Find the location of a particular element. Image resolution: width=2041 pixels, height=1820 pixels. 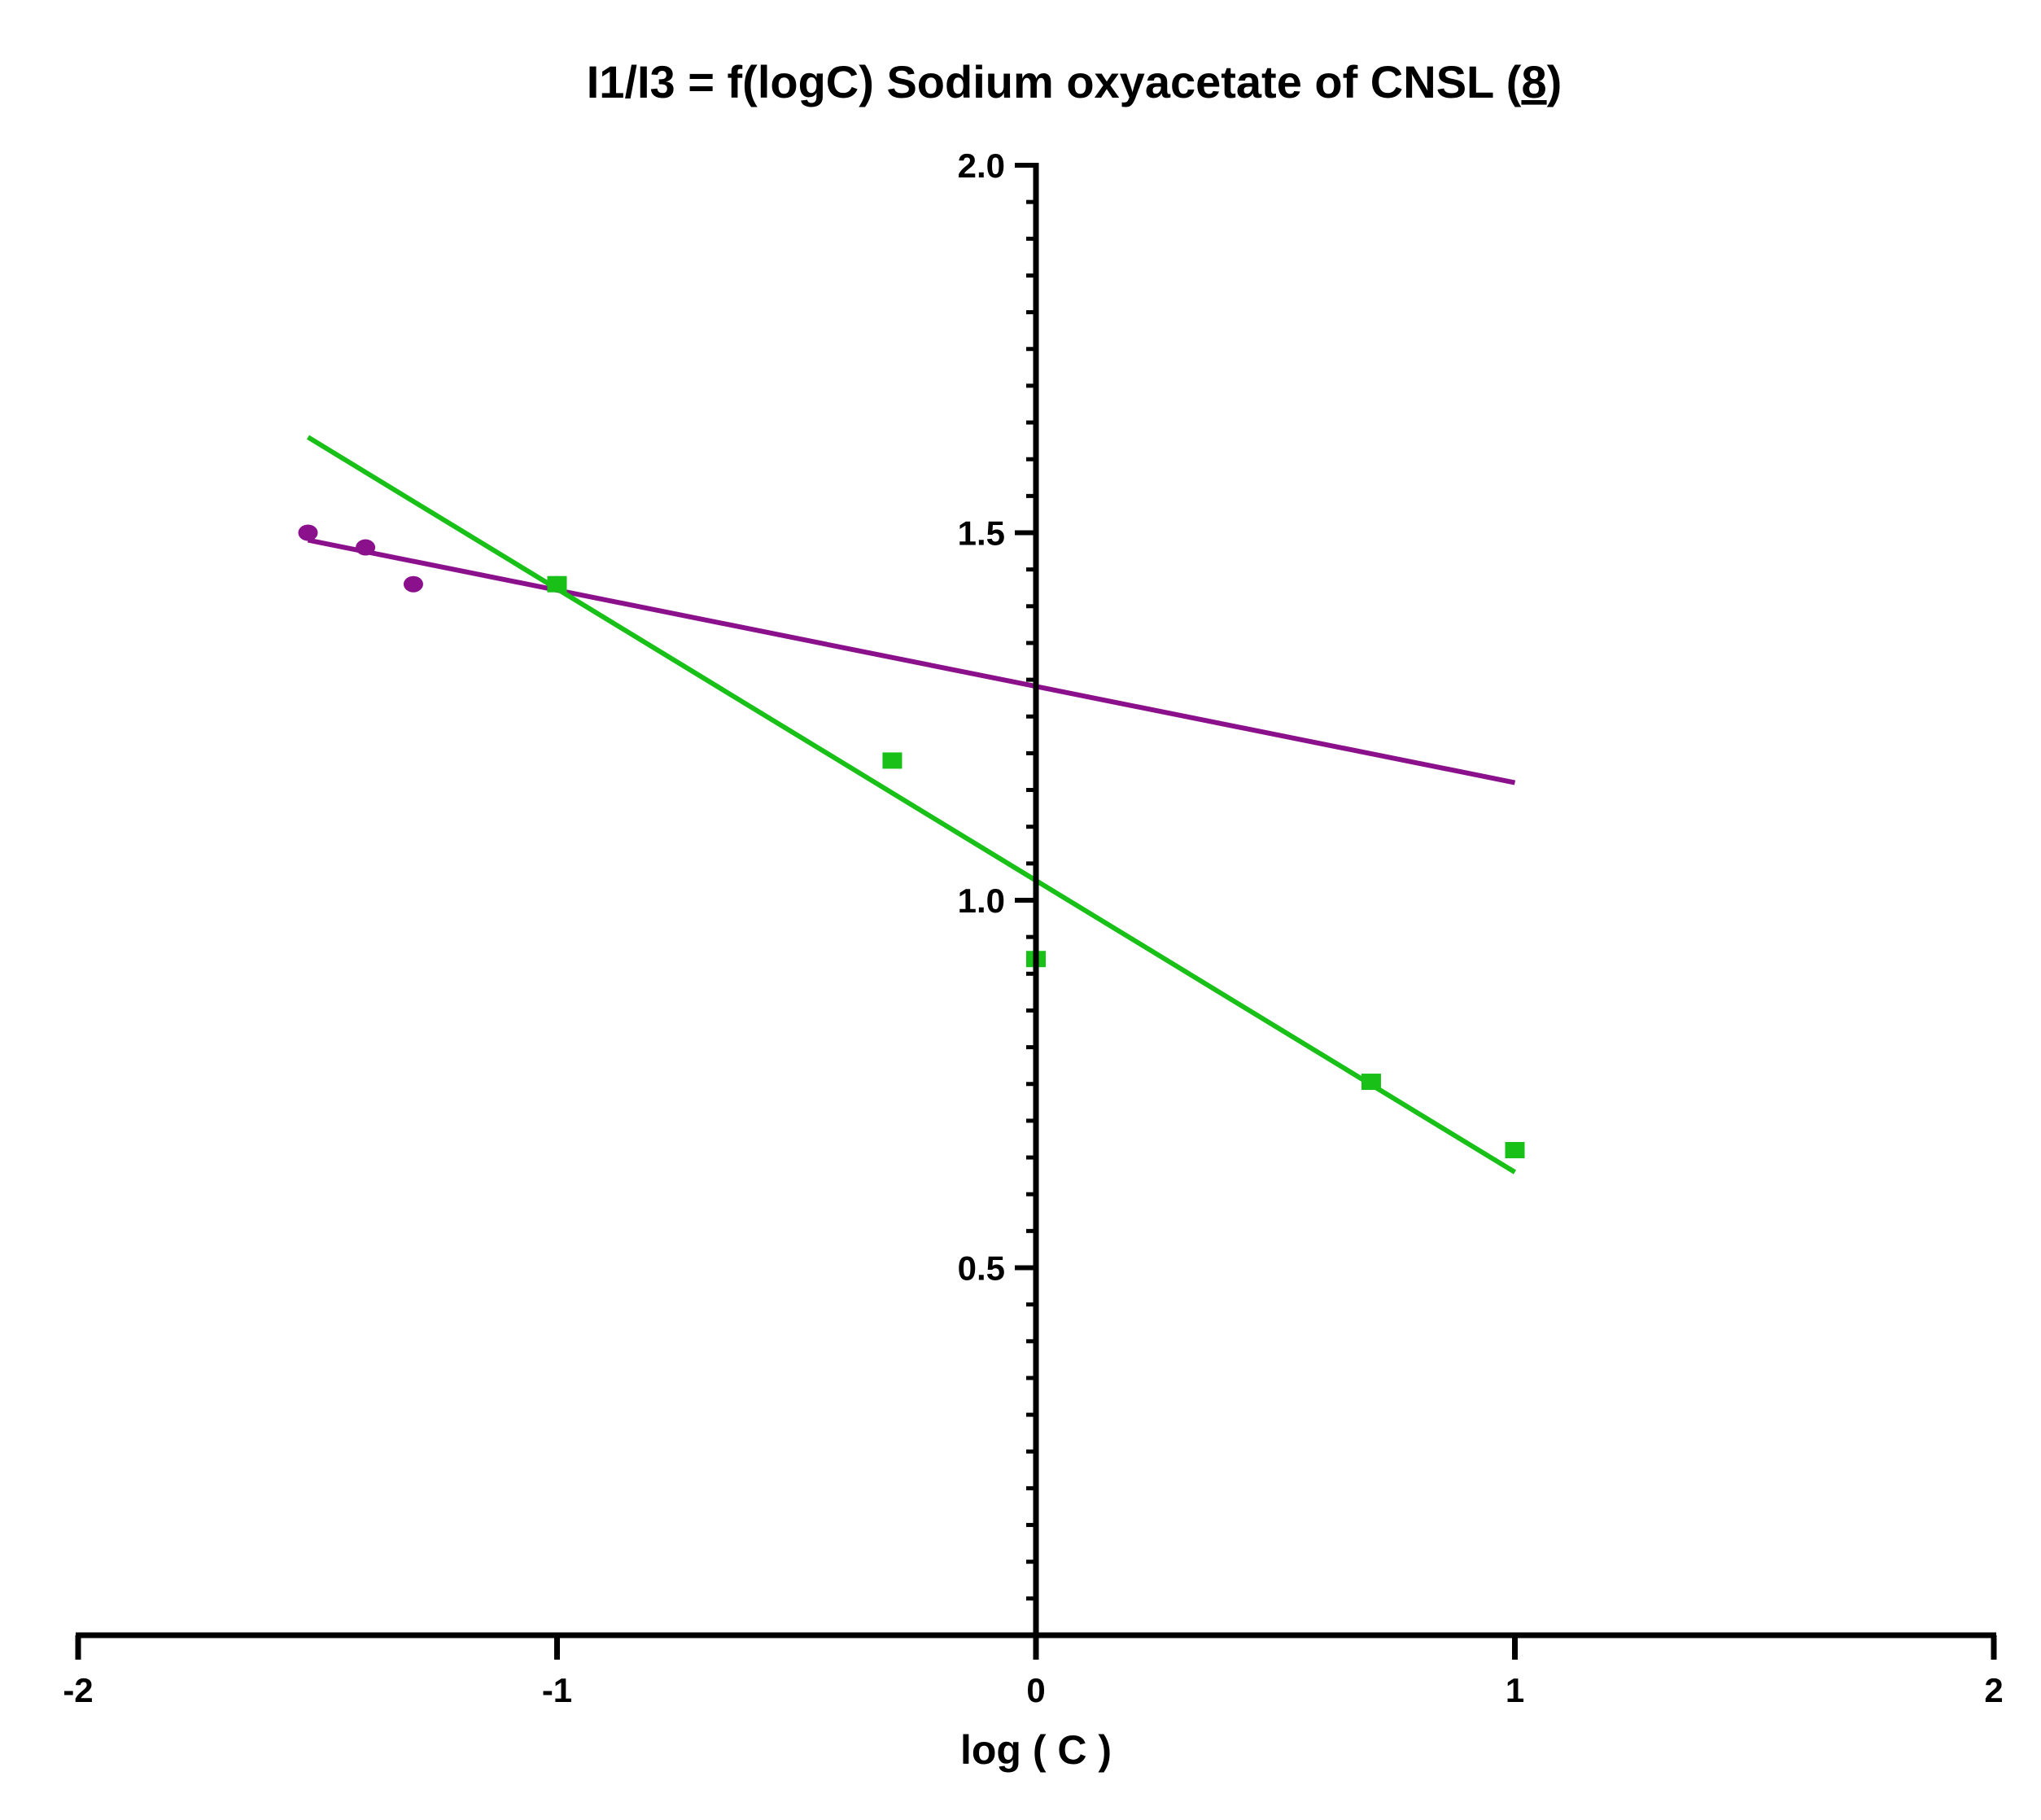

x-tick-label: 0 is located at coordinates (1035, 1690).